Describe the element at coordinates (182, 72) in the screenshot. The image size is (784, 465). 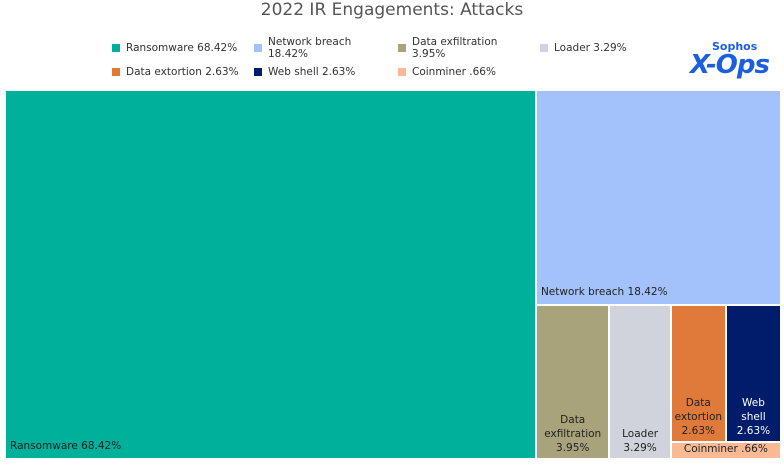
I see `legend-label: Data extortion 2.63%` at that location.